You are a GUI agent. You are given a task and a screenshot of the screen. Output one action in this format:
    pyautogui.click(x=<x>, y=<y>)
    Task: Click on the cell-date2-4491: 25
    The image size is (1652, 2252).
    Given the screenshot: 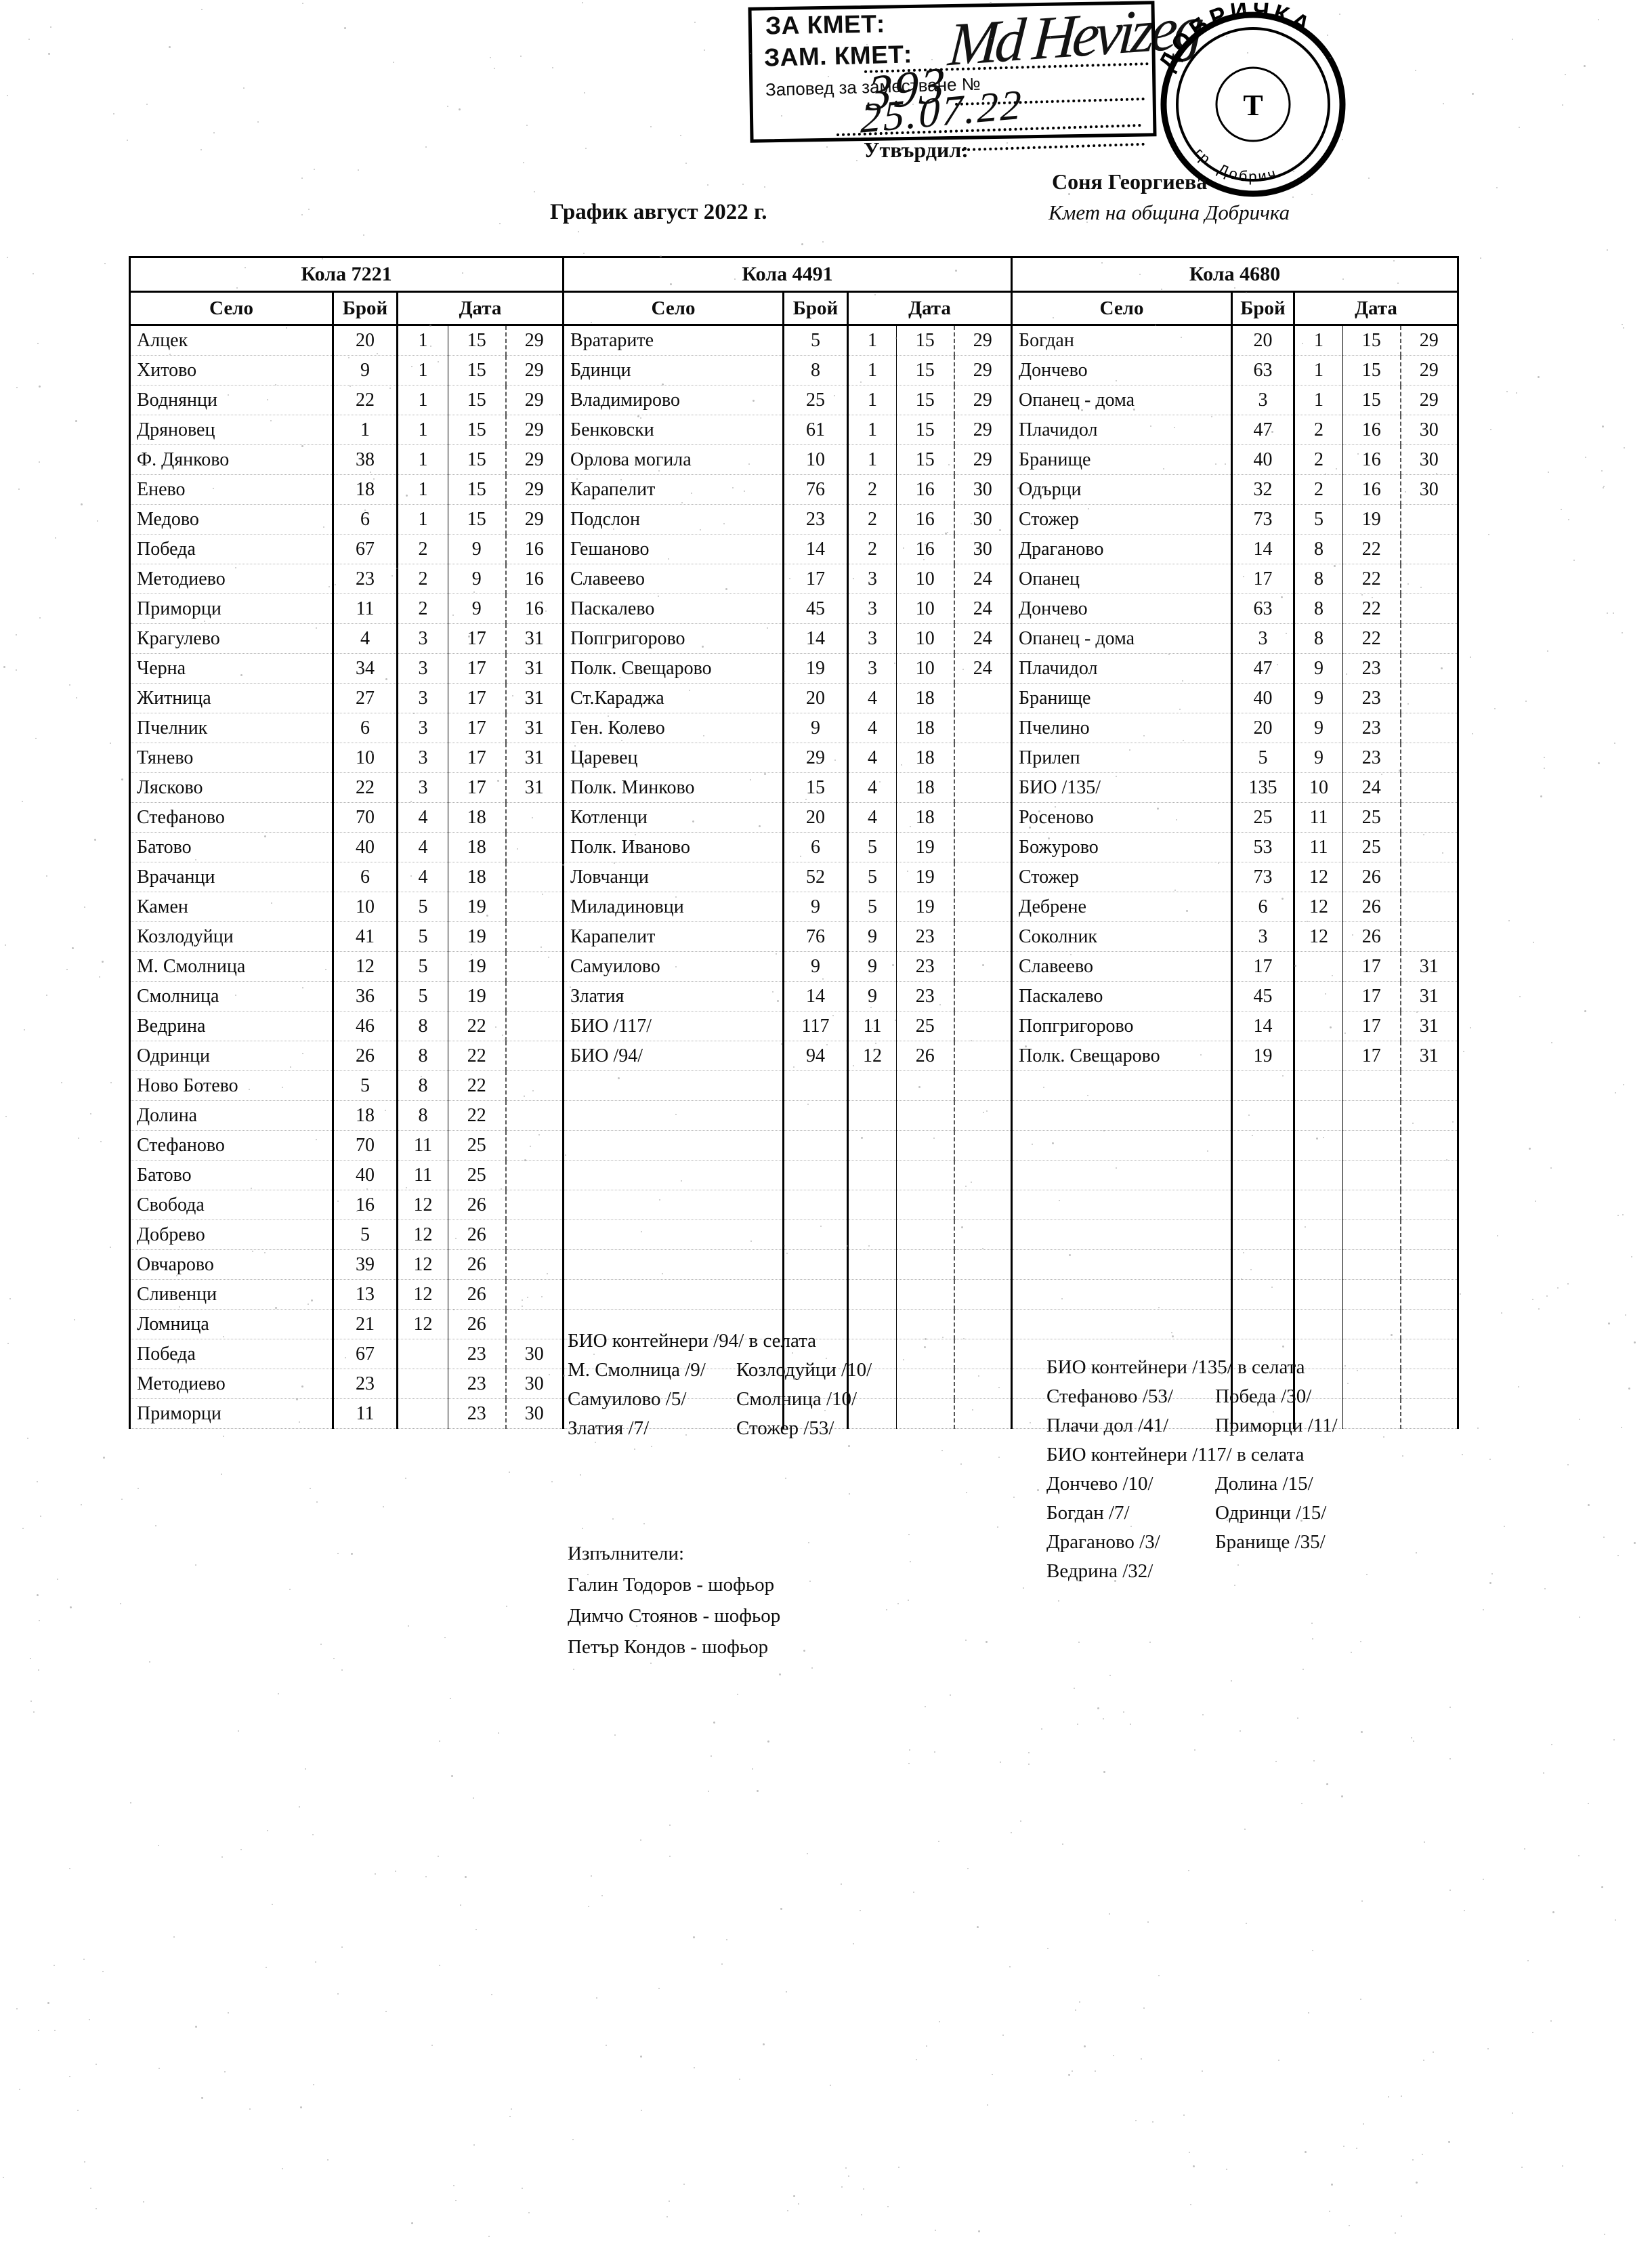 What is the action you would take?
    pyautogui.click(x=925, y=1026)
    